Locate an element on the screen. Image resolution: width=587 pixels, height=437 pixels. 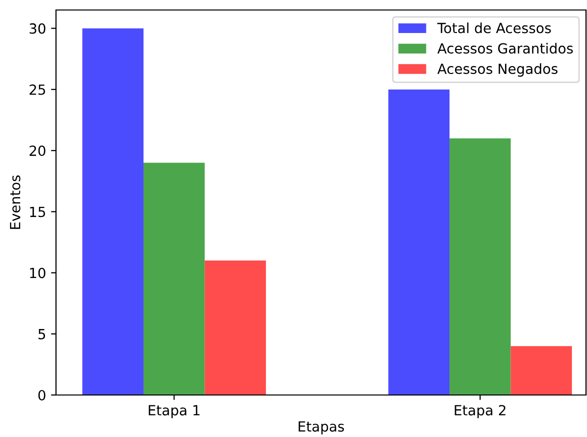
y-tick-label: 30 is located at coordinates (38, 28).